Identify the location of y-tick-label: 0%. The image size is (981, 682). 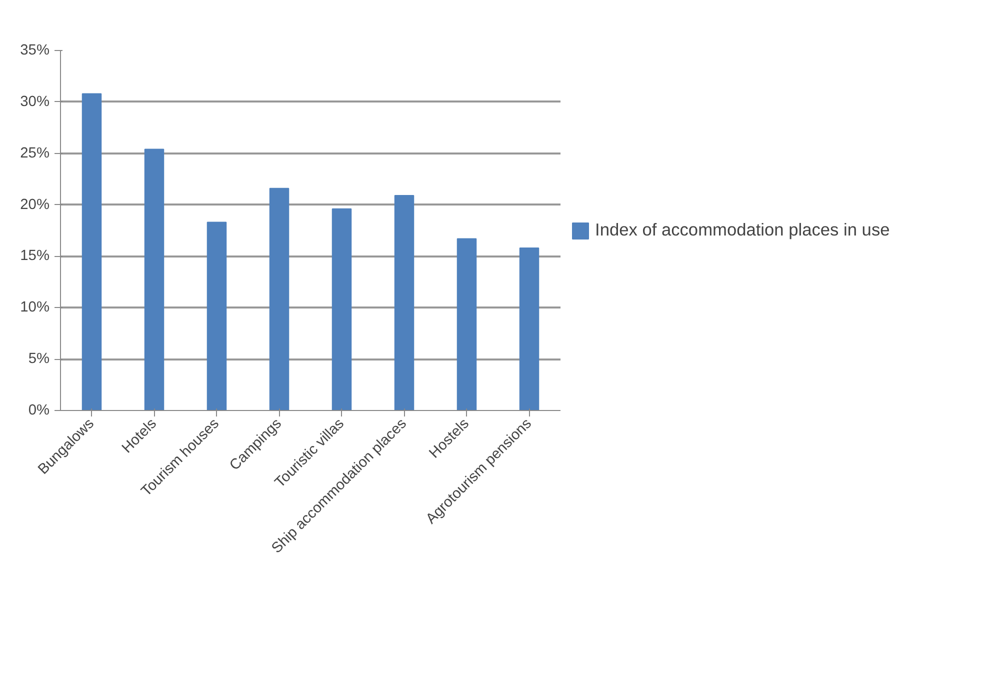
(39, 410).